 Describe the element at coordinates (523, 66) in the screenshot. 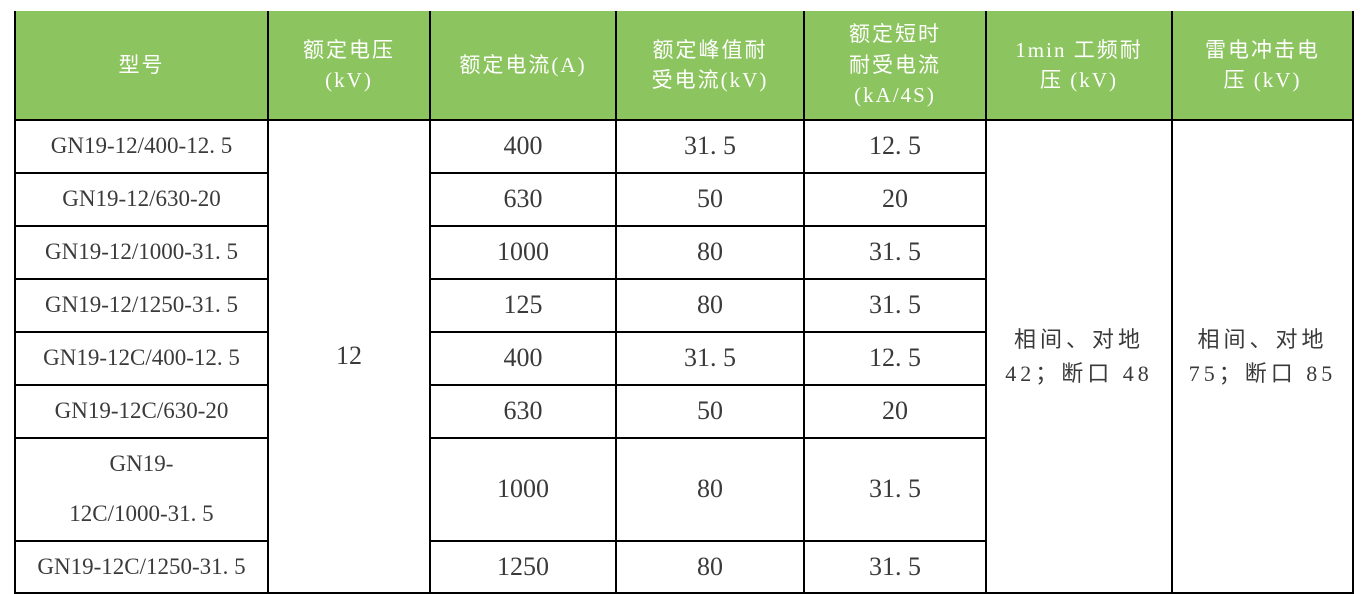

I see `column-header-rated-current: 额定电流(A)` at that location.